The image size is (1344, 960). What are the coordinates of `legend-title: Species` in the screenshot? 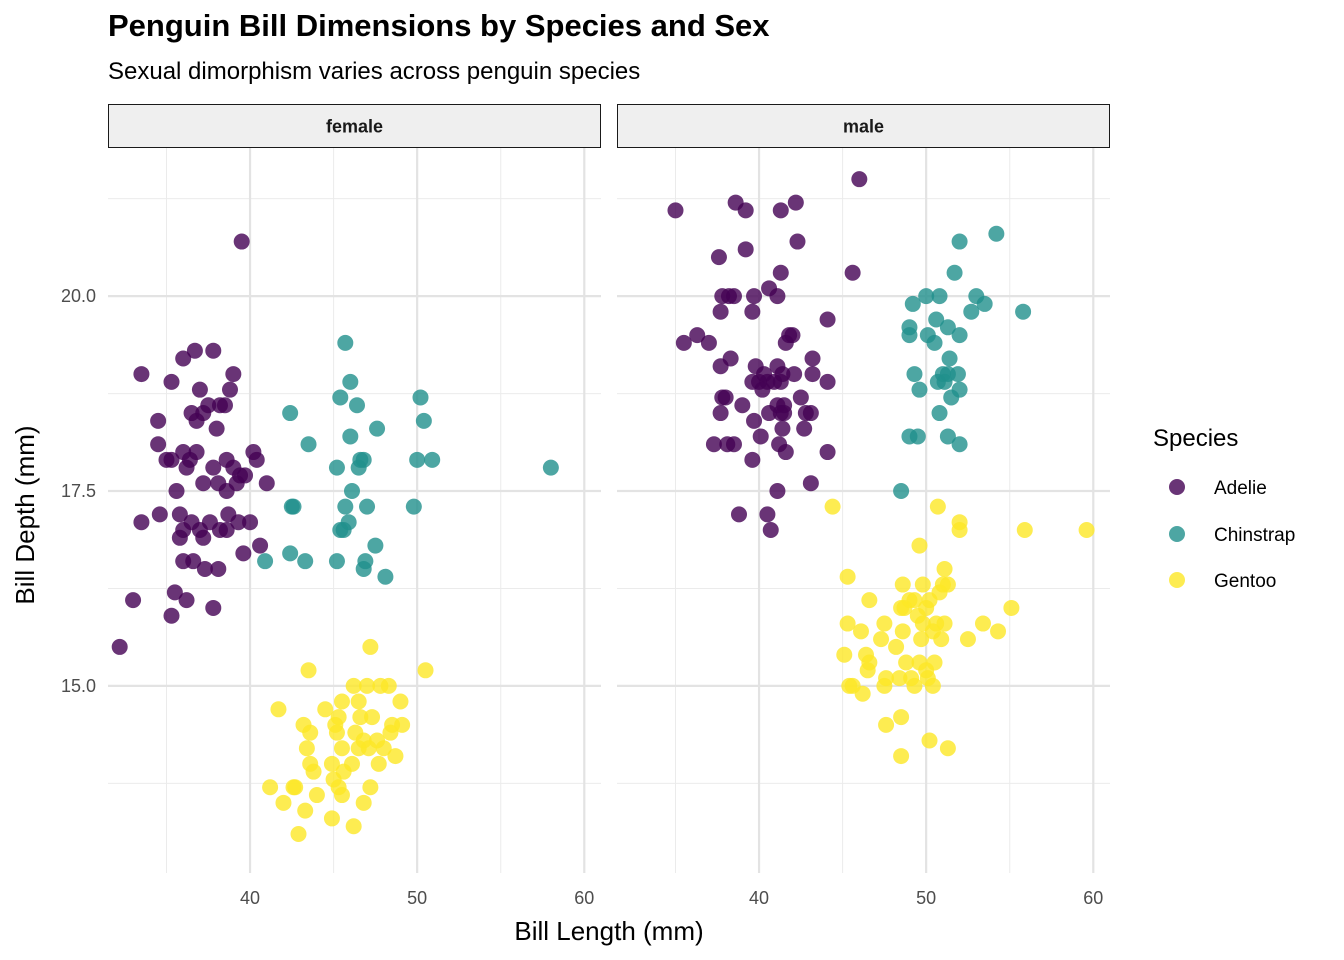 It's located at (1195, 438).